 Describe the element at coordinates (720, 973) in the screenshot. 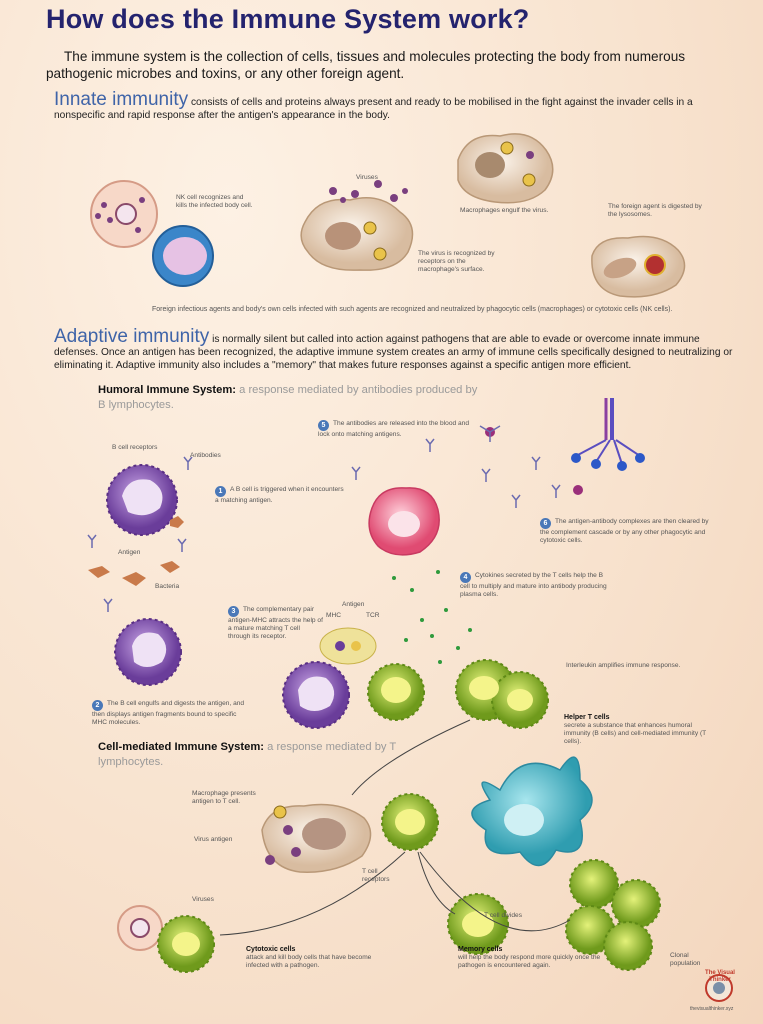

I see `logo-line1: The Visual` at that location.